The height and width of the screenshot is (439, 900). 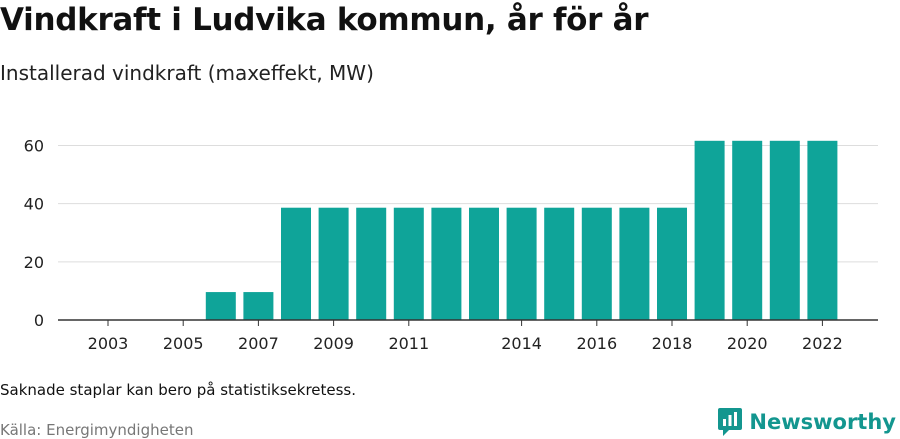 I want to click on x-tick-label: 2003, so click(x=108, y=343).